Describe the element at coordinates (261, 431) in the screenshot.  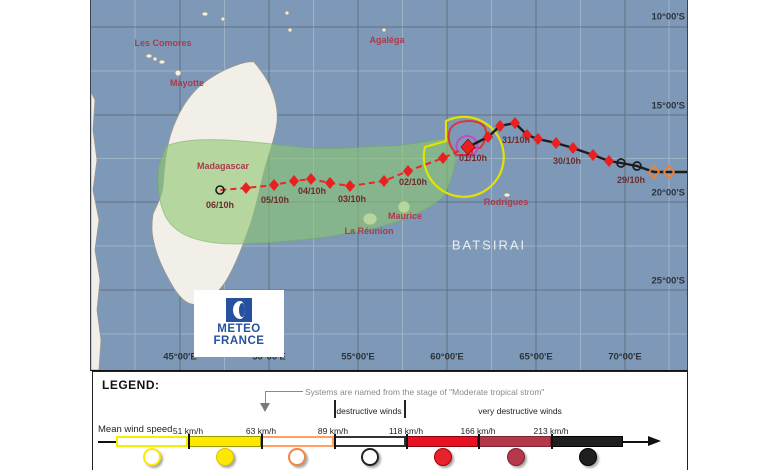
I see `speed-tick-label: 63 km/h` at that location.